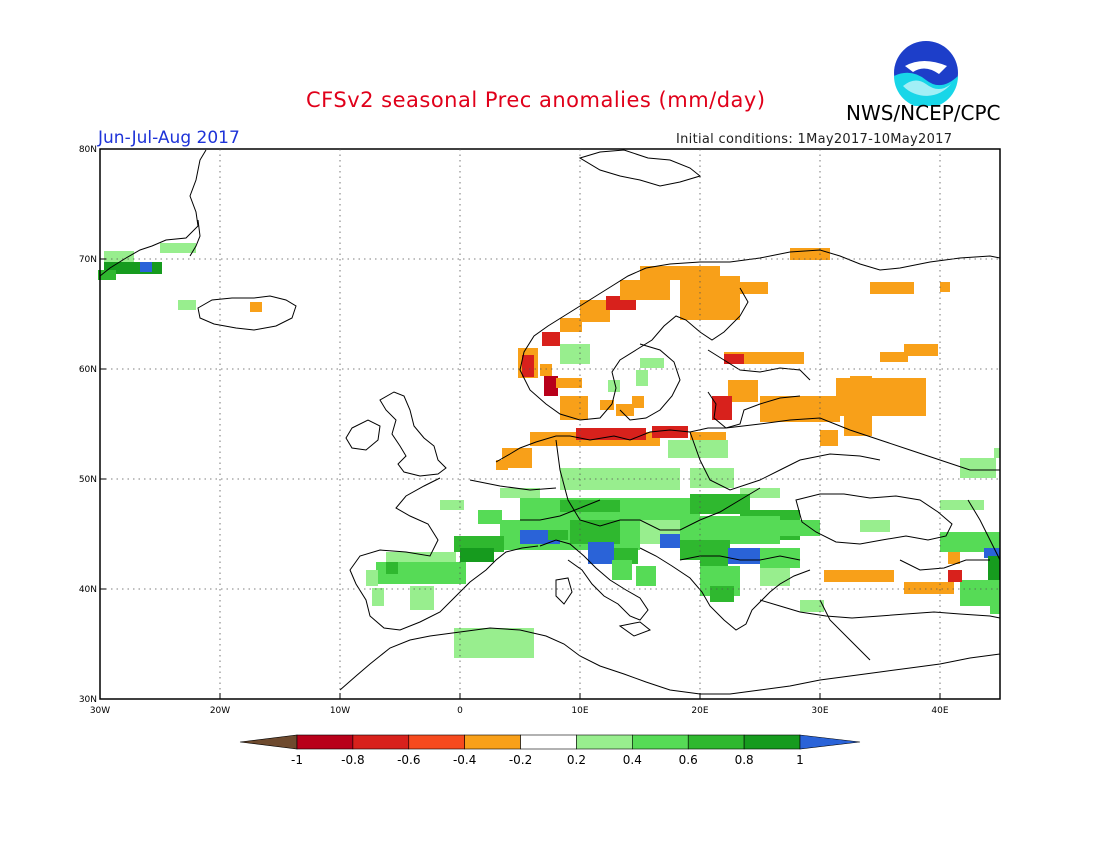 Image resolution: width=1100 pixels, height=850 pixels. Describe the element at coordinates (923, 113) in the screenshot. I see `agency-label: NWS/NCEP/CPC` at that location.